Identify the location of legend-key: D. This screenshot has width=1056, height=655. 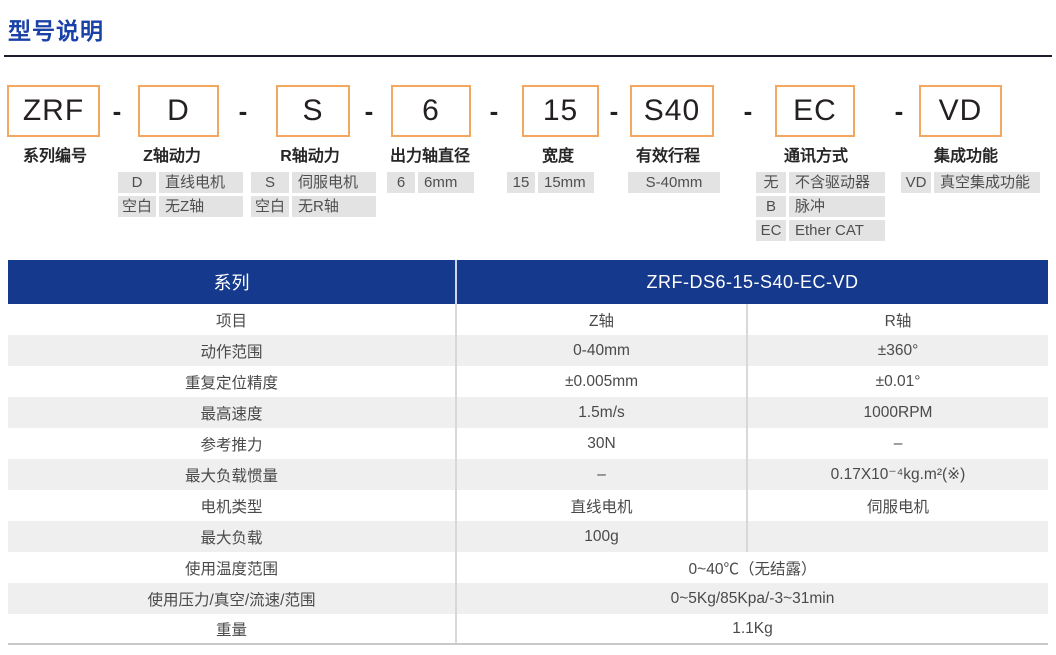
(137, 182).